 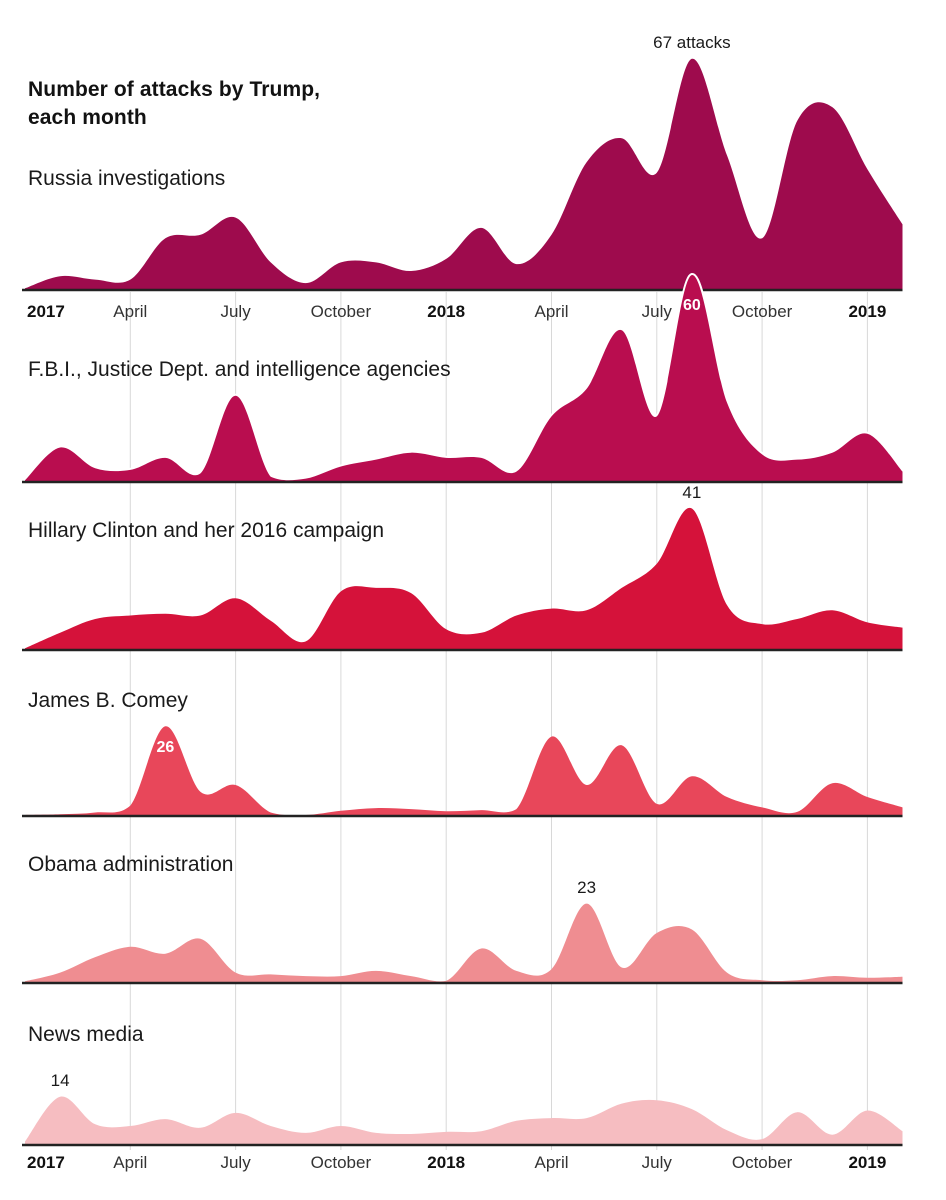 What do you see at coordinates (867, 1162) in the screenshot?
I see `axis-tick-bottom-2019-8: 2019` at bounding box center [867, 1162].